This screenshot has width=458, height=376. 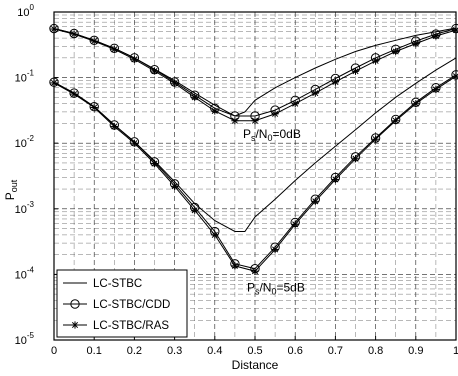 I want to click on y-tick-label: 10⁰, so click(x=25, y=11).